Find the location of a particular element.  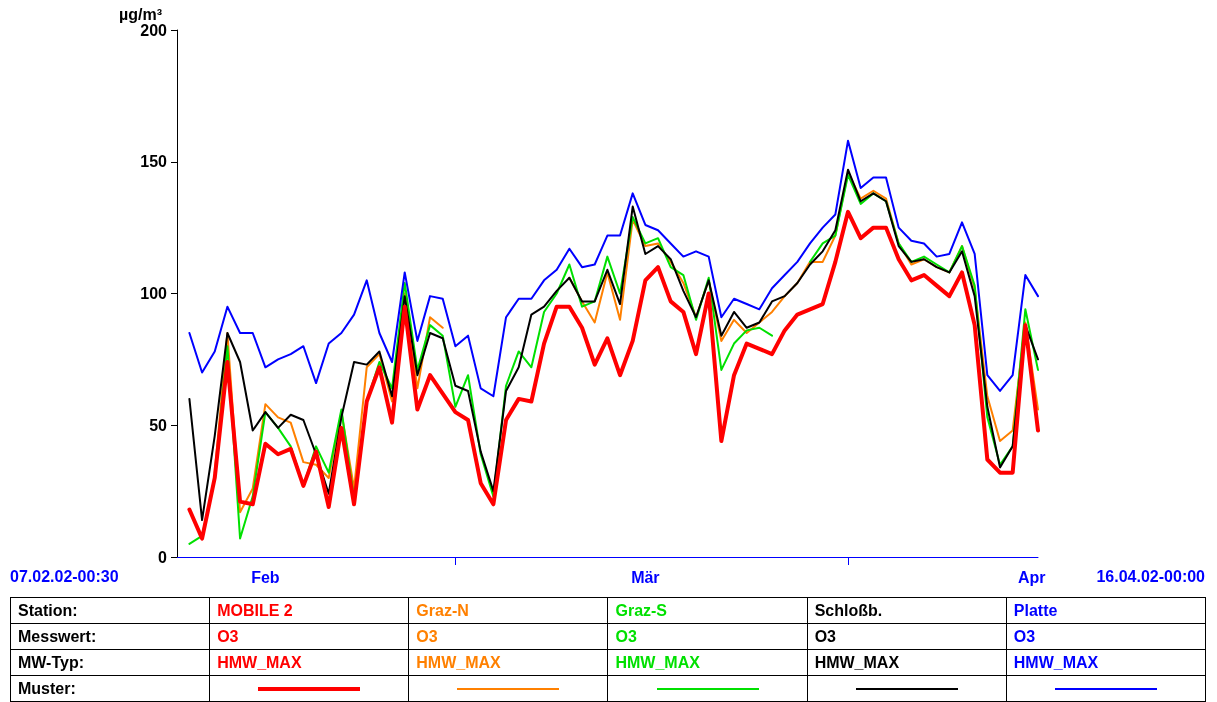

text: Graz-N is located at coordinates (508, 610).